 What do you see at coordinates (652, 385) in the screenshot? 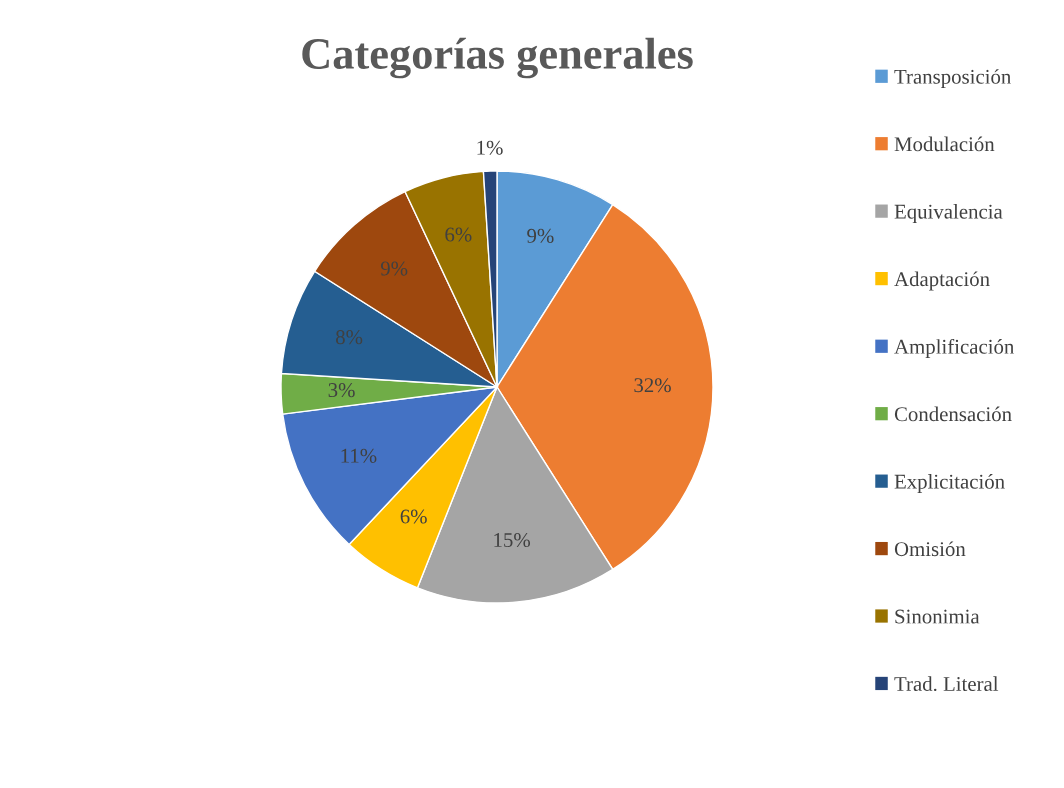
I see `data-label: 32%` at bounding box center [652, 385].